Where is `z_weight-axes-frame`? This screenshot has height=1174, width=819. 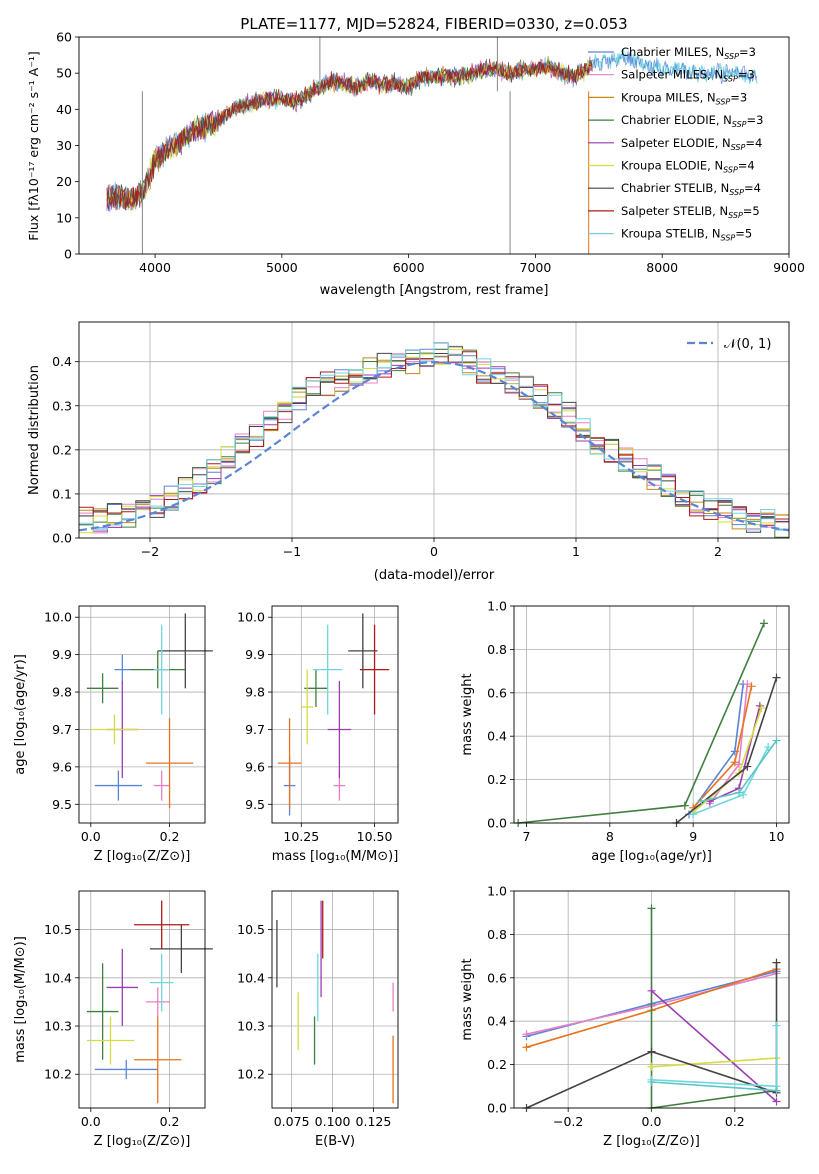
z_weight-axes-frame is located at coordinates (651, 999).